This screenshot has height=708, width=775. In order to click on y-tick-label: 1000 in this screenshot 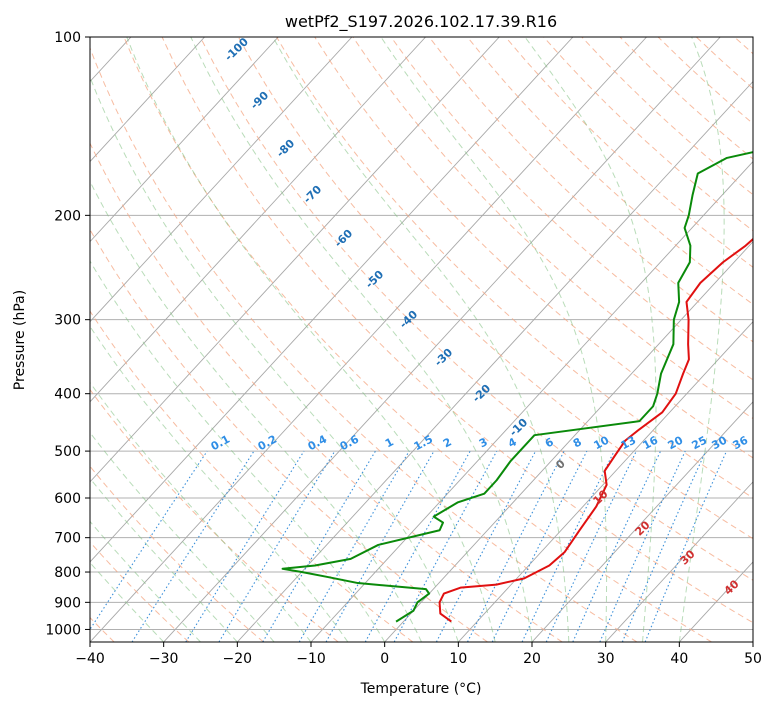, I will do `click(63, 630)`.